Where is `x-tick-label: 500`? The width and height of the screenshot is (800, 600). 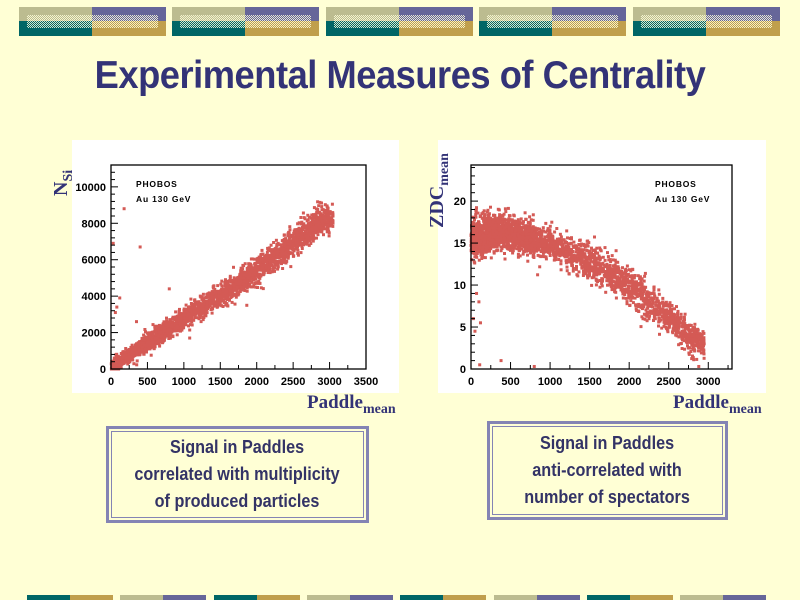 x-tick-label: 500 is located at coordinates (147, 382).